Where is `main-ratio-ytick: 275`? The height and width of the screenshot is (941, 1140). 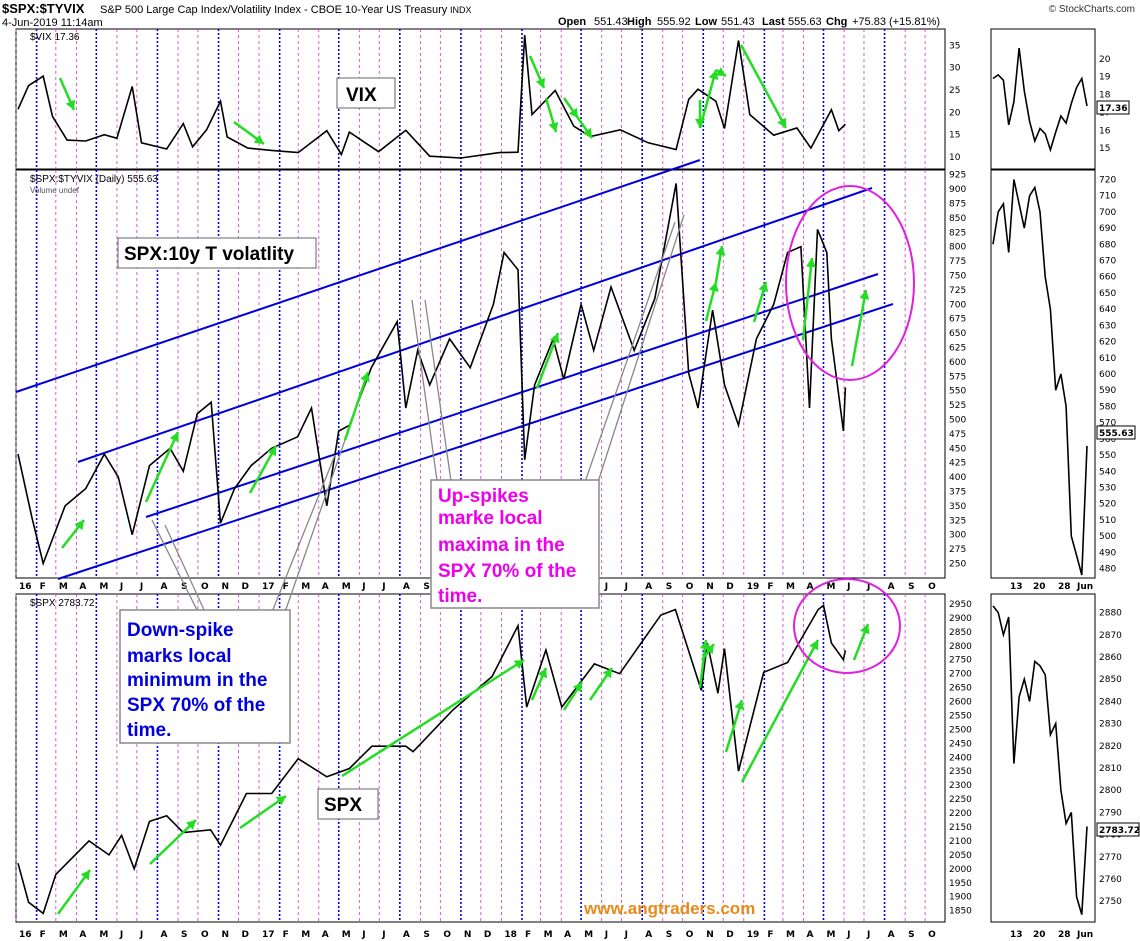
main-ratio-ytick: 275 is located at coordinates (957, 550).